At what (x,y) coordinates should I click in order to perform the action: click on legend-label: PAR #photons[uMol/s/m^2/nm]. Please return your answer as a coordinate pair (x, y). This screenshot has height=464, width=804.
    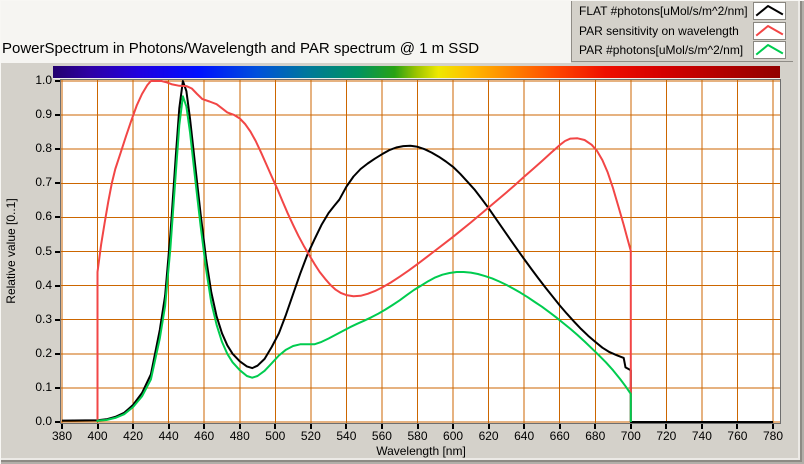
    Looking at the image, I should click on (661, 50).